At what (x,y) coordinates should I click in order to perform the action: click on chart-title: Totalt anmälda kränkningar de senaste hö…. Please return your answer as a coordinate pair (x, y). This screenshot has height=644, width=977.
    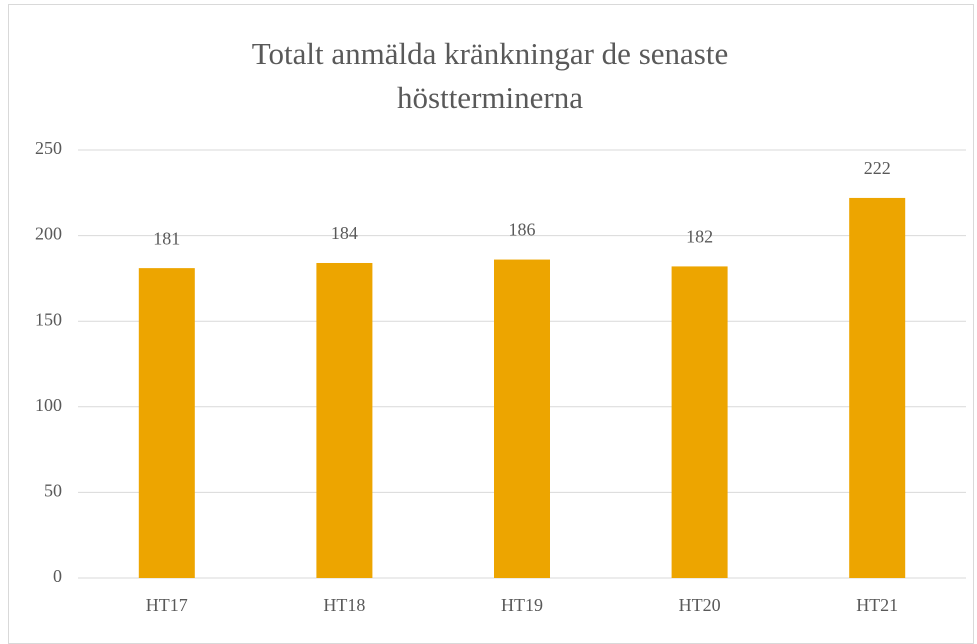
    Looking at the image, I should click on (490, 75).